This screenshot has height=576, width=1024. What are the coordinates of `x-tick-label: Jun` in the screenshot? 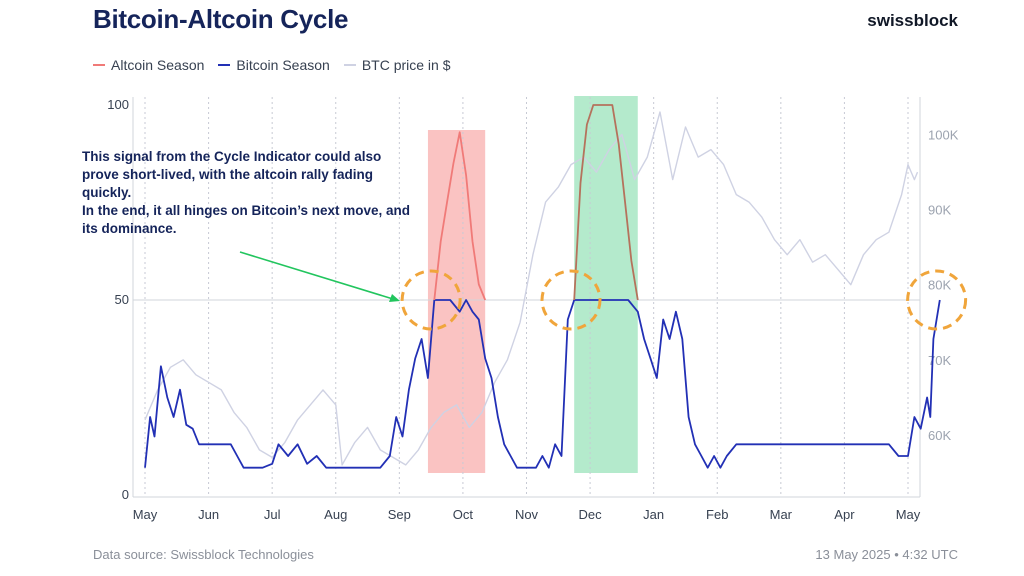 It's located at (208, 514).